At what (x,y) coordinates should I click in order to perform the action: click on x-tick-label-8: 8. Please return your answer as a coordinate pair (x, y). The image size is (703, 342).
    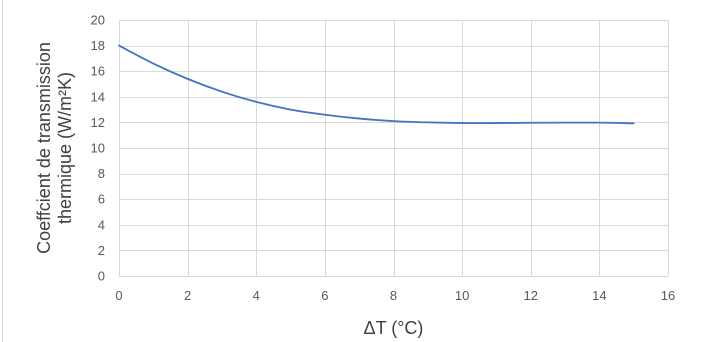
    Looking at the image, I should click on (393, 295).